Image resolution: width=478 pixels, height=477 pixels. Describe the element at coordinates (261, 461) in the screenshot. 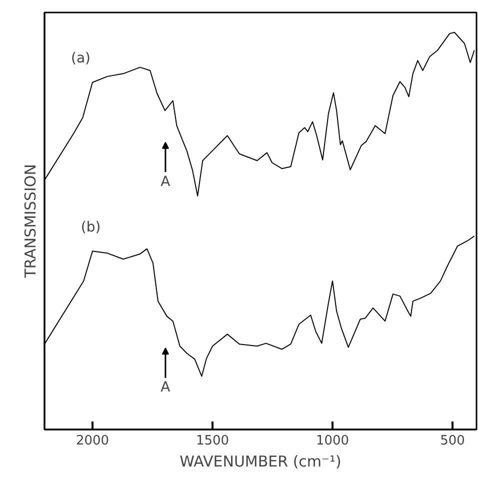

I see `x-axis-title: WAVENUMBER (cm⁻¹)` at that location.